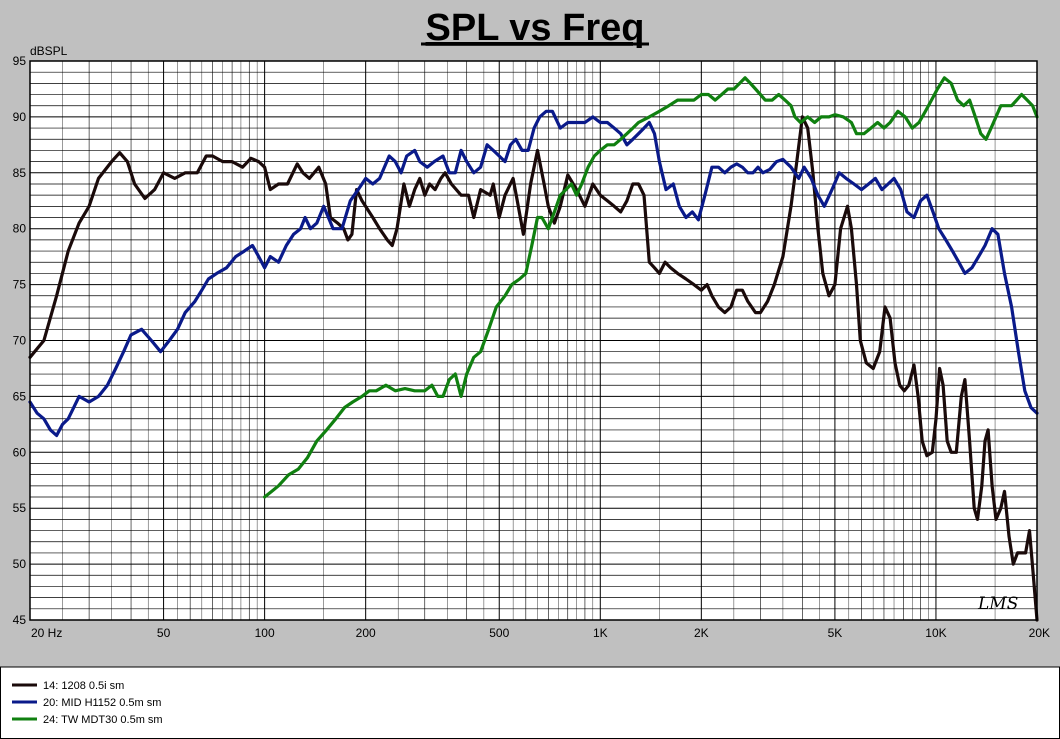 This screenshot has width=1060, height=739. What do you see at coordinates (1039, 633) in the screenshot?
I see `x-tick-label: 20K` at bounding box center [1039, 633].